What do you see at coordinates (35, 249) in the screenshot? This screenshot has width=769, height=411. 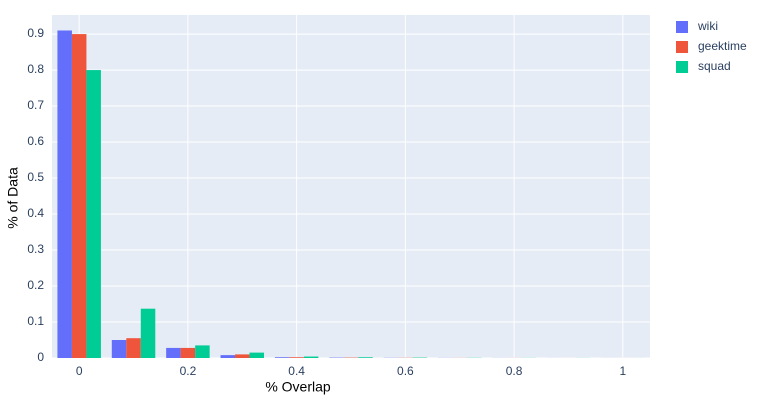 I see `y-tick-label: 0.3` at bounding box center [35, 249].